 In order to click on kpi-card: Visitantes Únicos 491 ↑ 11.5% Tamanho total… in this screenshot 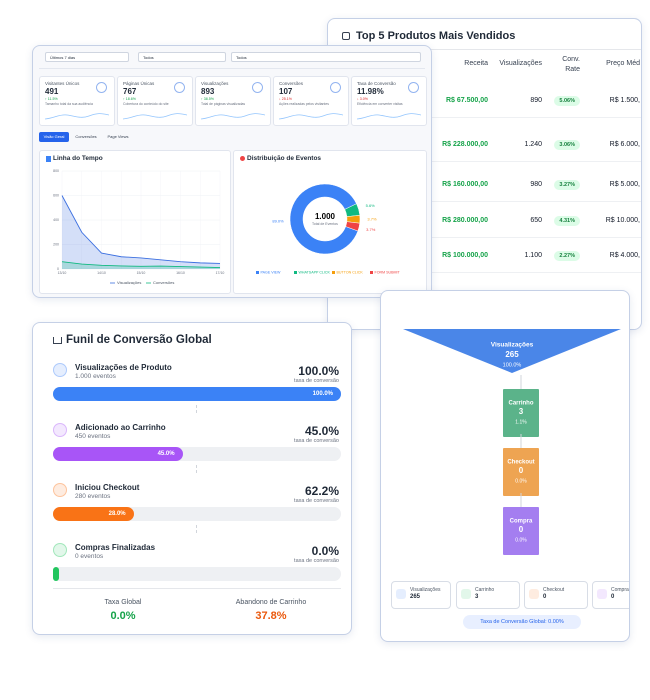, I will do `click(77, 101)`.